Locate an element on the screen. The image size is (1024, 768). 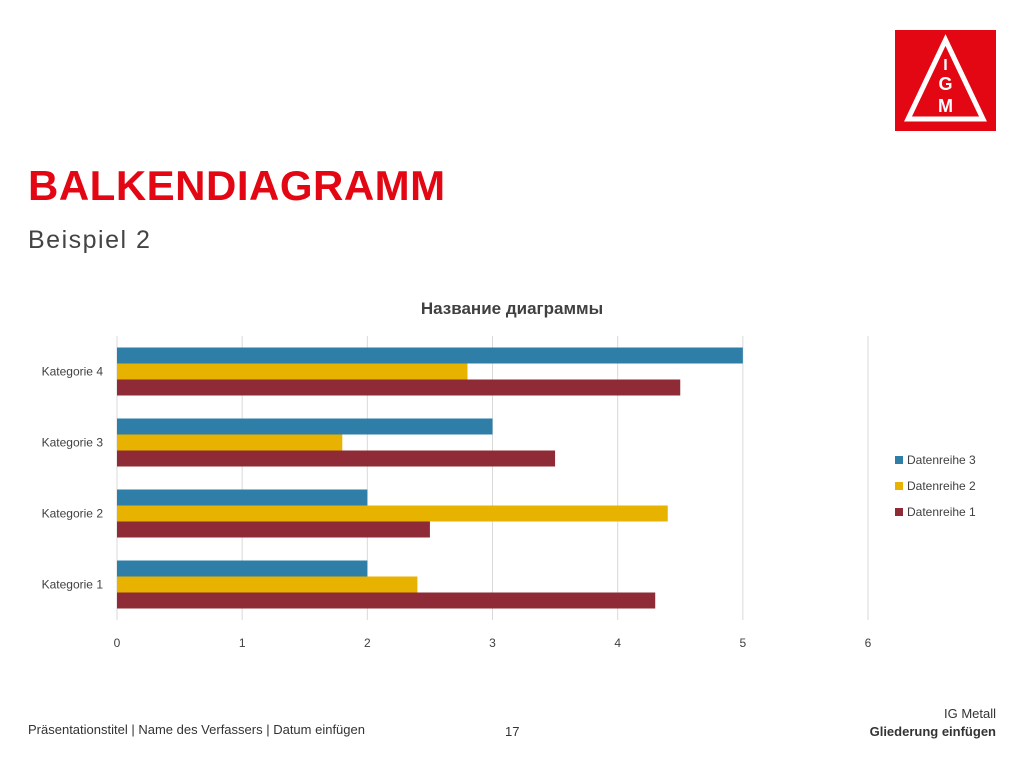
x-tick-label: 1 is located at coordinates (242, 643).